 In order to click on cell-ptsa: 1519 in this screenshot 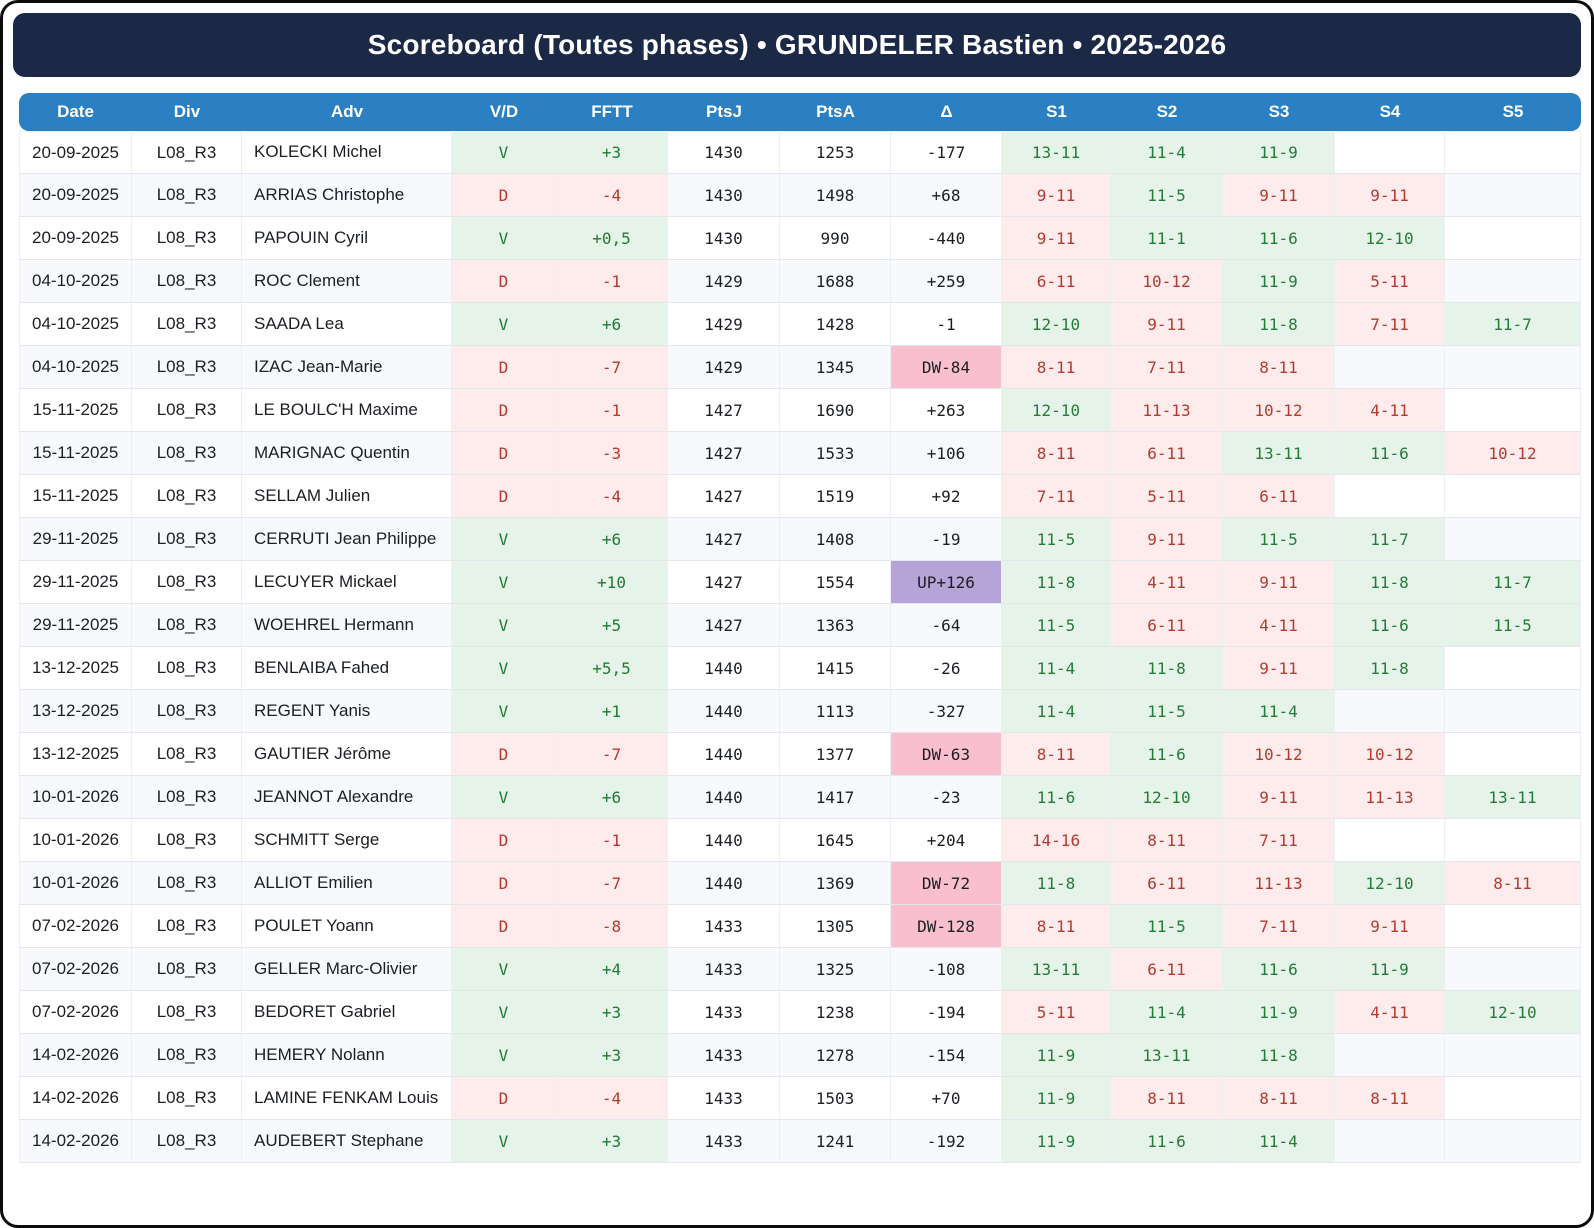, I will do `click(835, 496)`.